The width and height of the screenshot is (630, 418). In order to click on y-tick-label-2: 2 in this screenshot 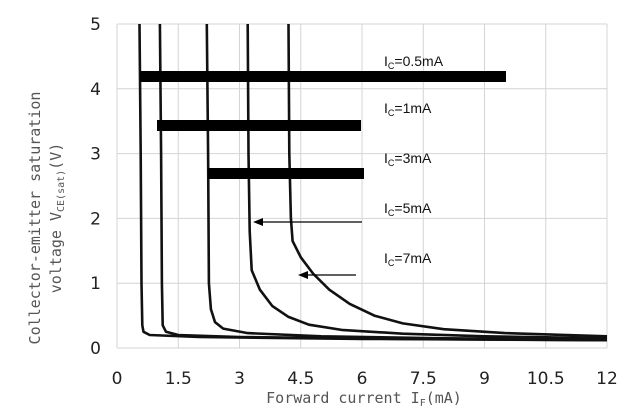, I will do `click(95, 219)`.